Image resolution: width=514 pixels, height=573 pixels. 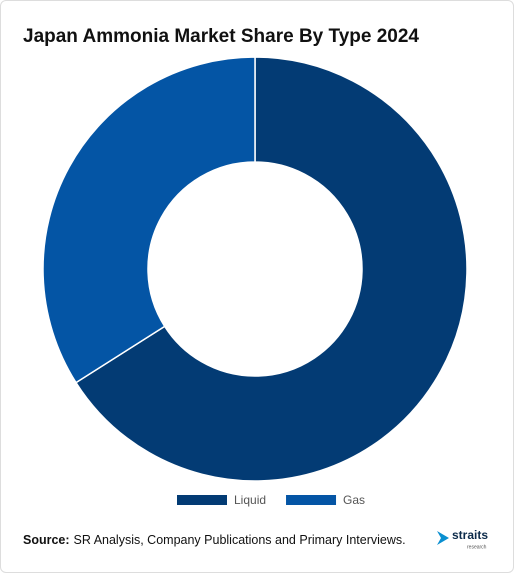 What do you see at coordinates (271, 500) in the screenshot?
I see `legend: Liquid Gas` at bounding box center [271, 500].